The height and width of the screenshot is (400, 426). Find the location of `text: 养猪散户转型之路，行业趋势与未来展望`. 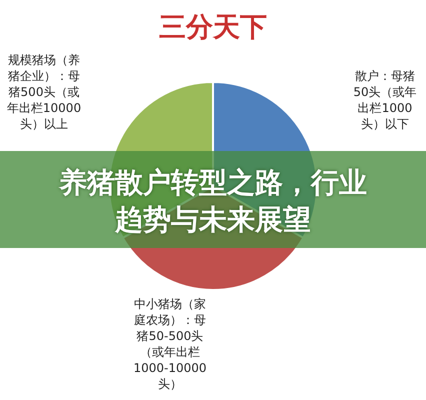

text: 养猪散户转型之路，行业趋势与未来展望 is located at coordinates (213, 201).